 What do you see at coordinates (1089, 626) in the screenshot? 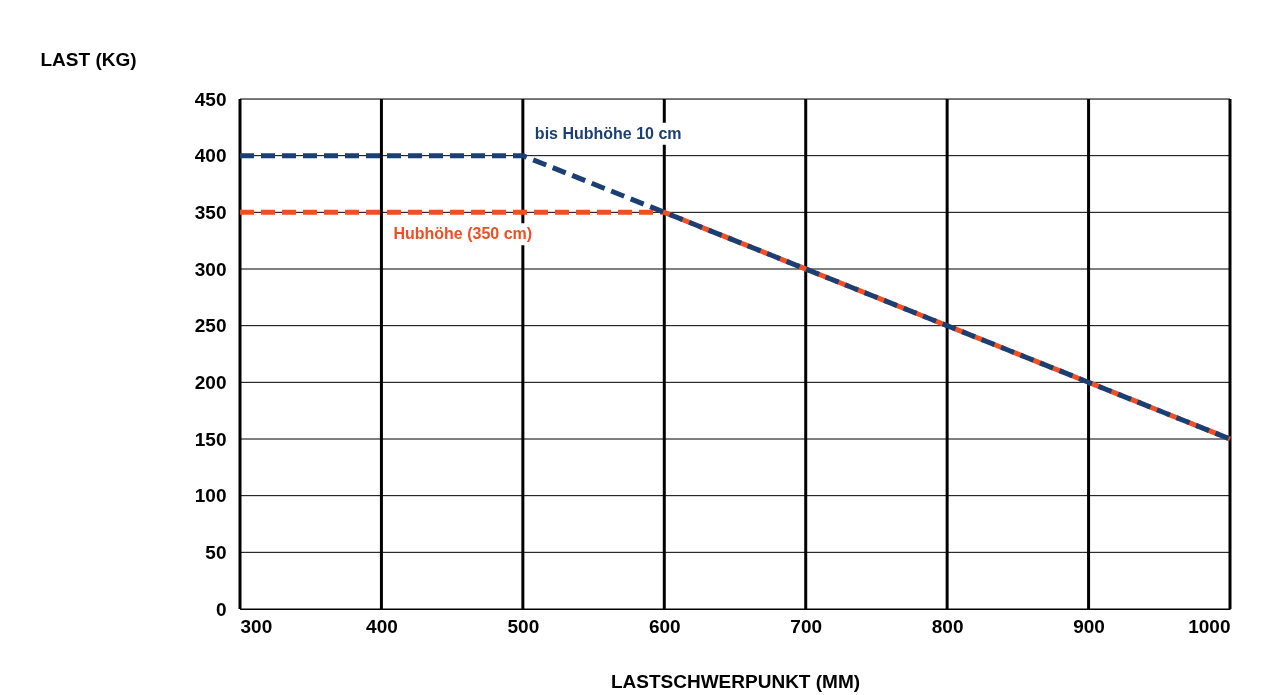
I see `x-tick-label: 900` at bounding box center [1089, 626].